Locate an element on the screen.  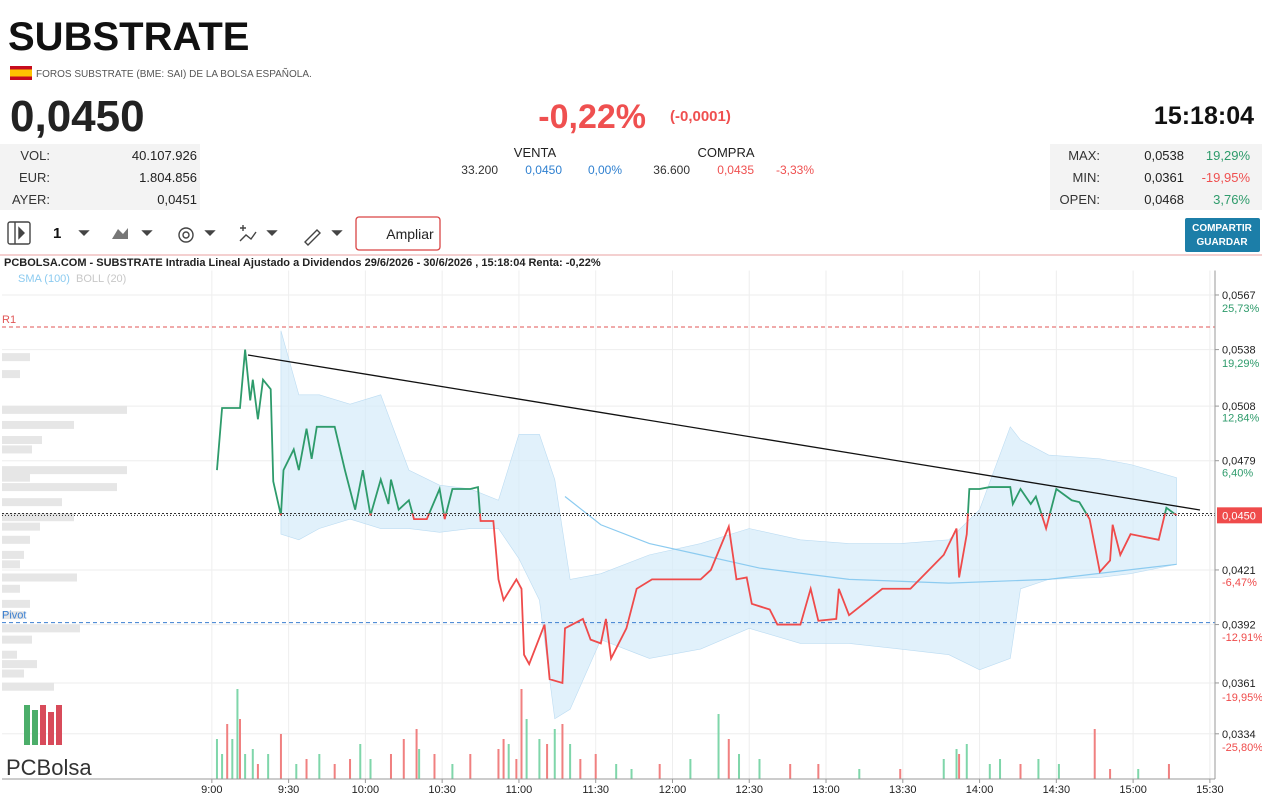
logo-text: PCBolsa is located at coordinates (49, 767).